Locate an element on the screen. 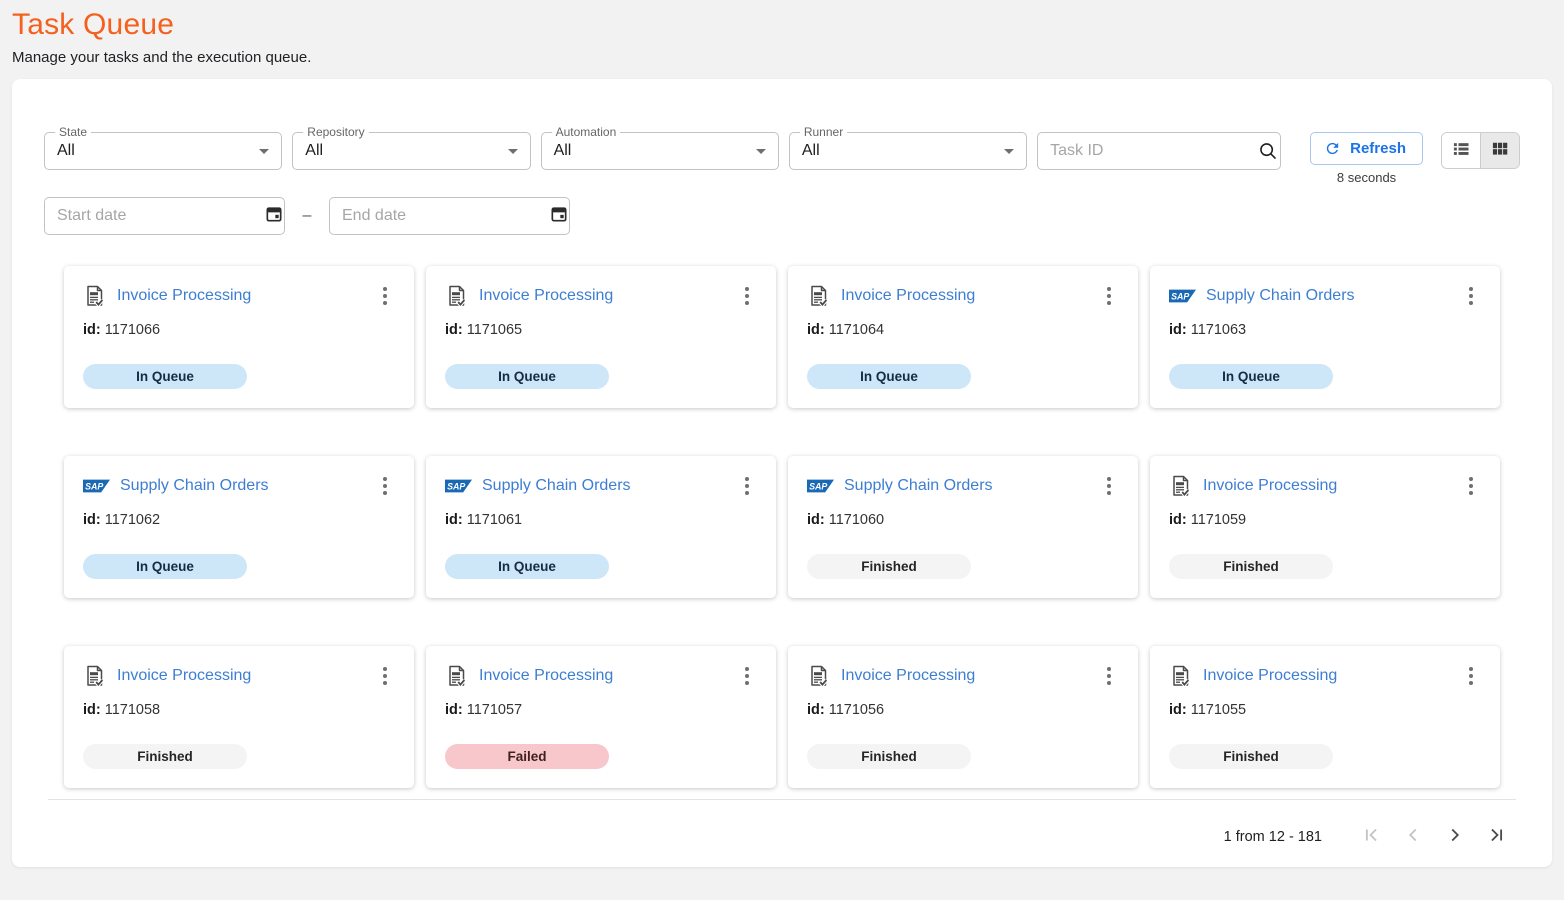  task-id-row: id: 1171063 is located at coordinates (1325, 330).